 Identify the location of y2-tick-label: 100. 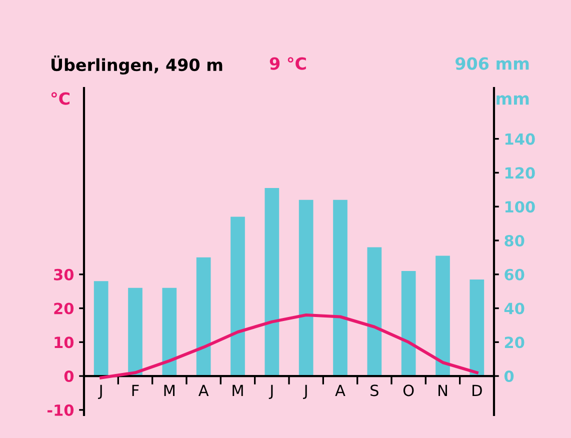
(520, 207).